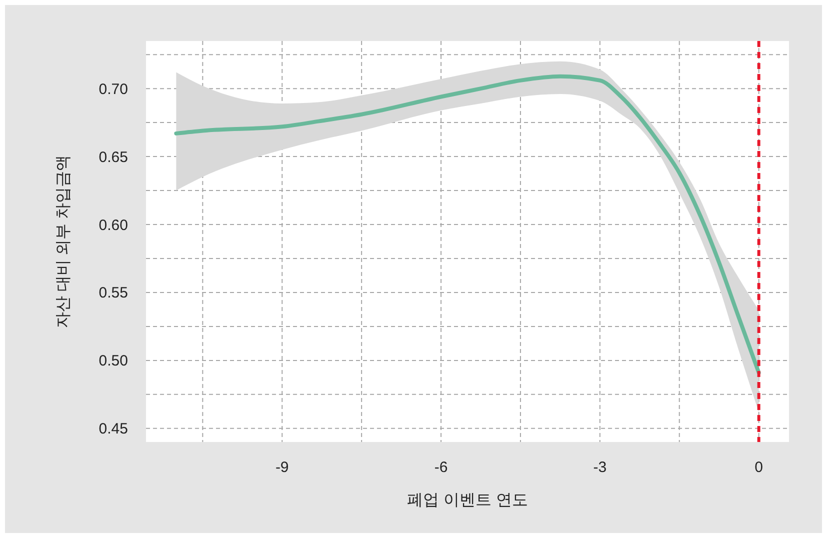 Image resolution: width=827 pixels, height=538 pixels. What do you see at coordinates (600, 467) in the screenshot?
I see `x-tick-label: -3` at bounding box center [600, 467].